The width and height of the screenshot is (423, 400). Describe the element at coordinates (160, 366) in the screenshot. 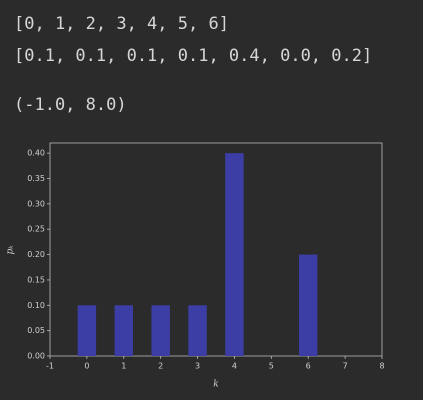

I see `x-tick-label: 2` at that location.